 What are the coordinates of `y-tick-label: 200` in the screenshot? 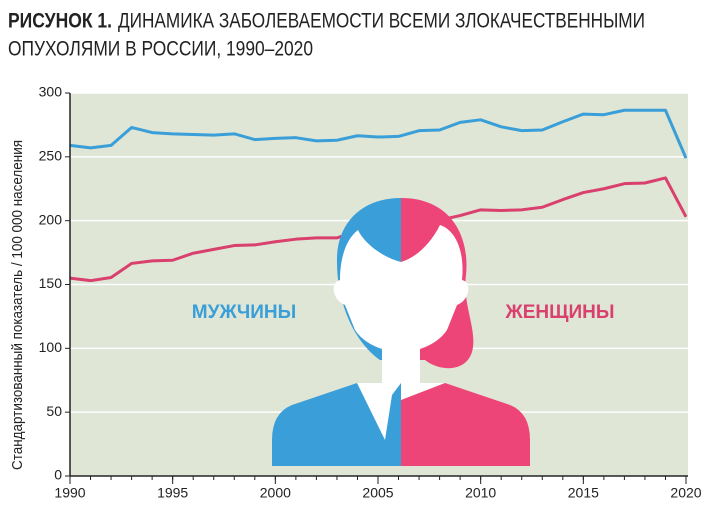 It's located at (51, 219).